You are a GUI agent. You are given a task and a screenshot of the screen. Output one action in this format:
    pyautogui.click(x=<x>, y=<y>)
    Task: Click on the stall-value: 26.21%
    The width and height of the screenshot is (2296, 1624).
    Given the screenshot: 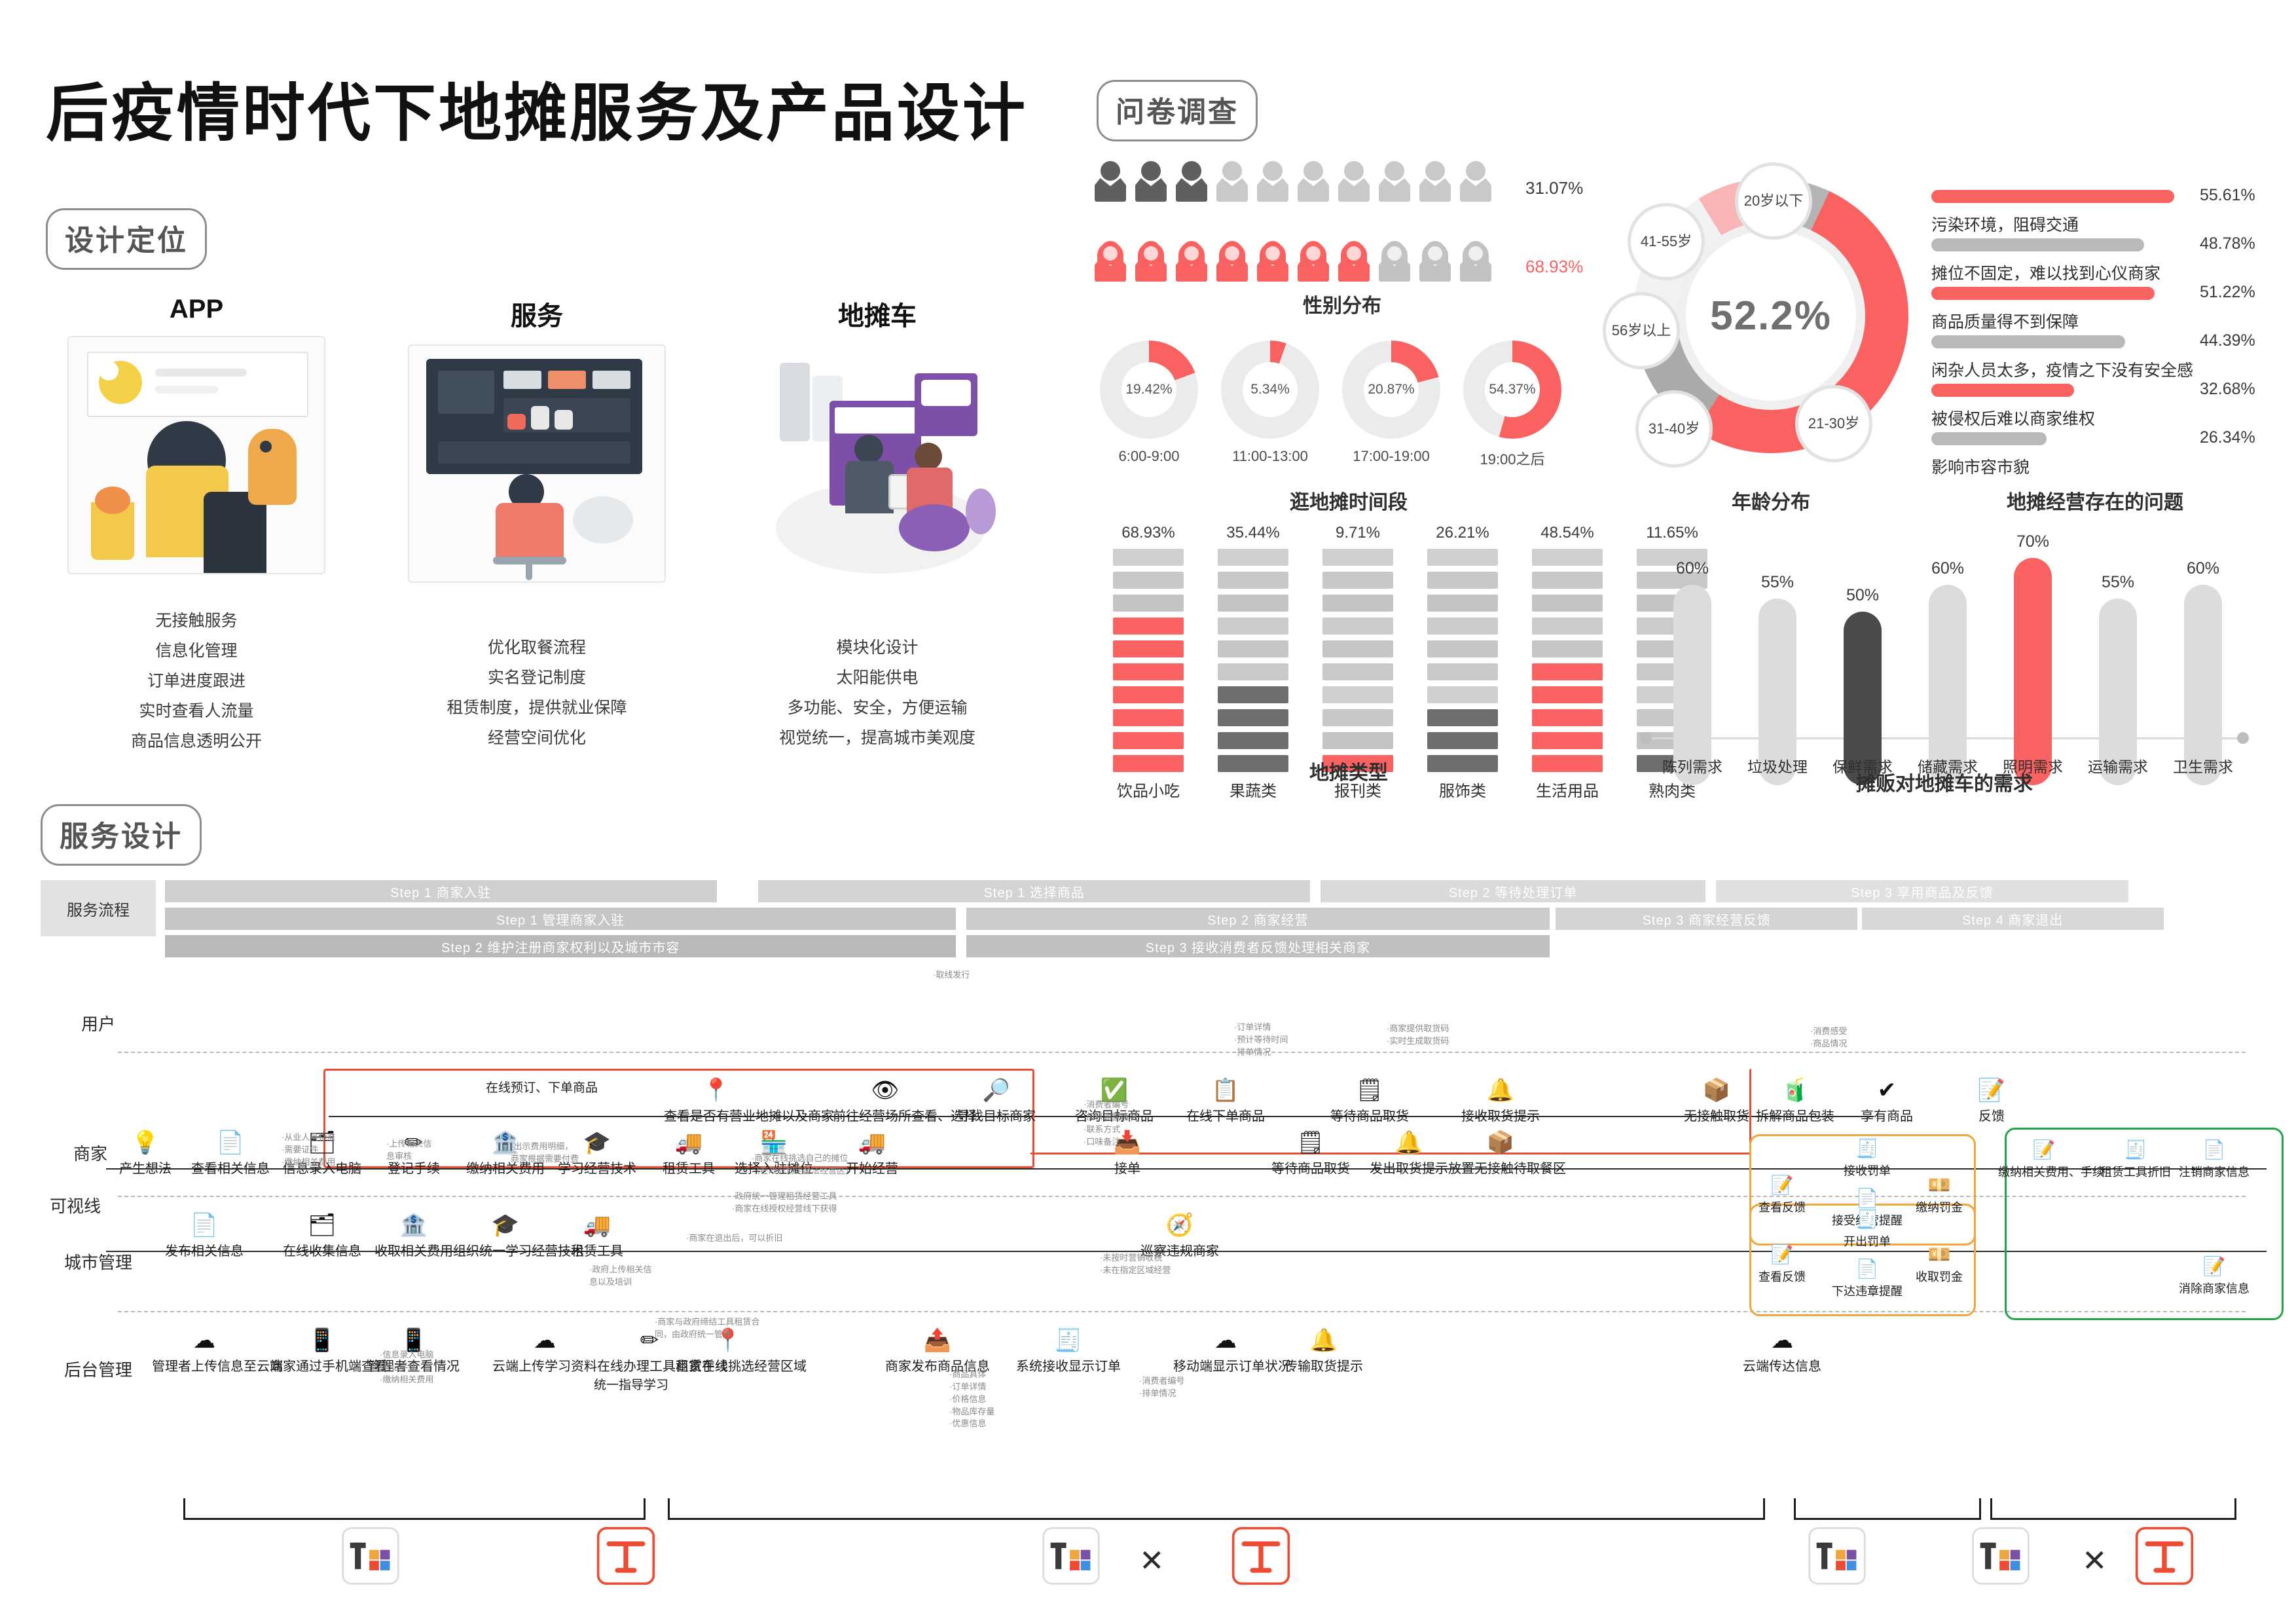 What is the action you would take?
    pyautogui.click(x=1462, y=533)
    